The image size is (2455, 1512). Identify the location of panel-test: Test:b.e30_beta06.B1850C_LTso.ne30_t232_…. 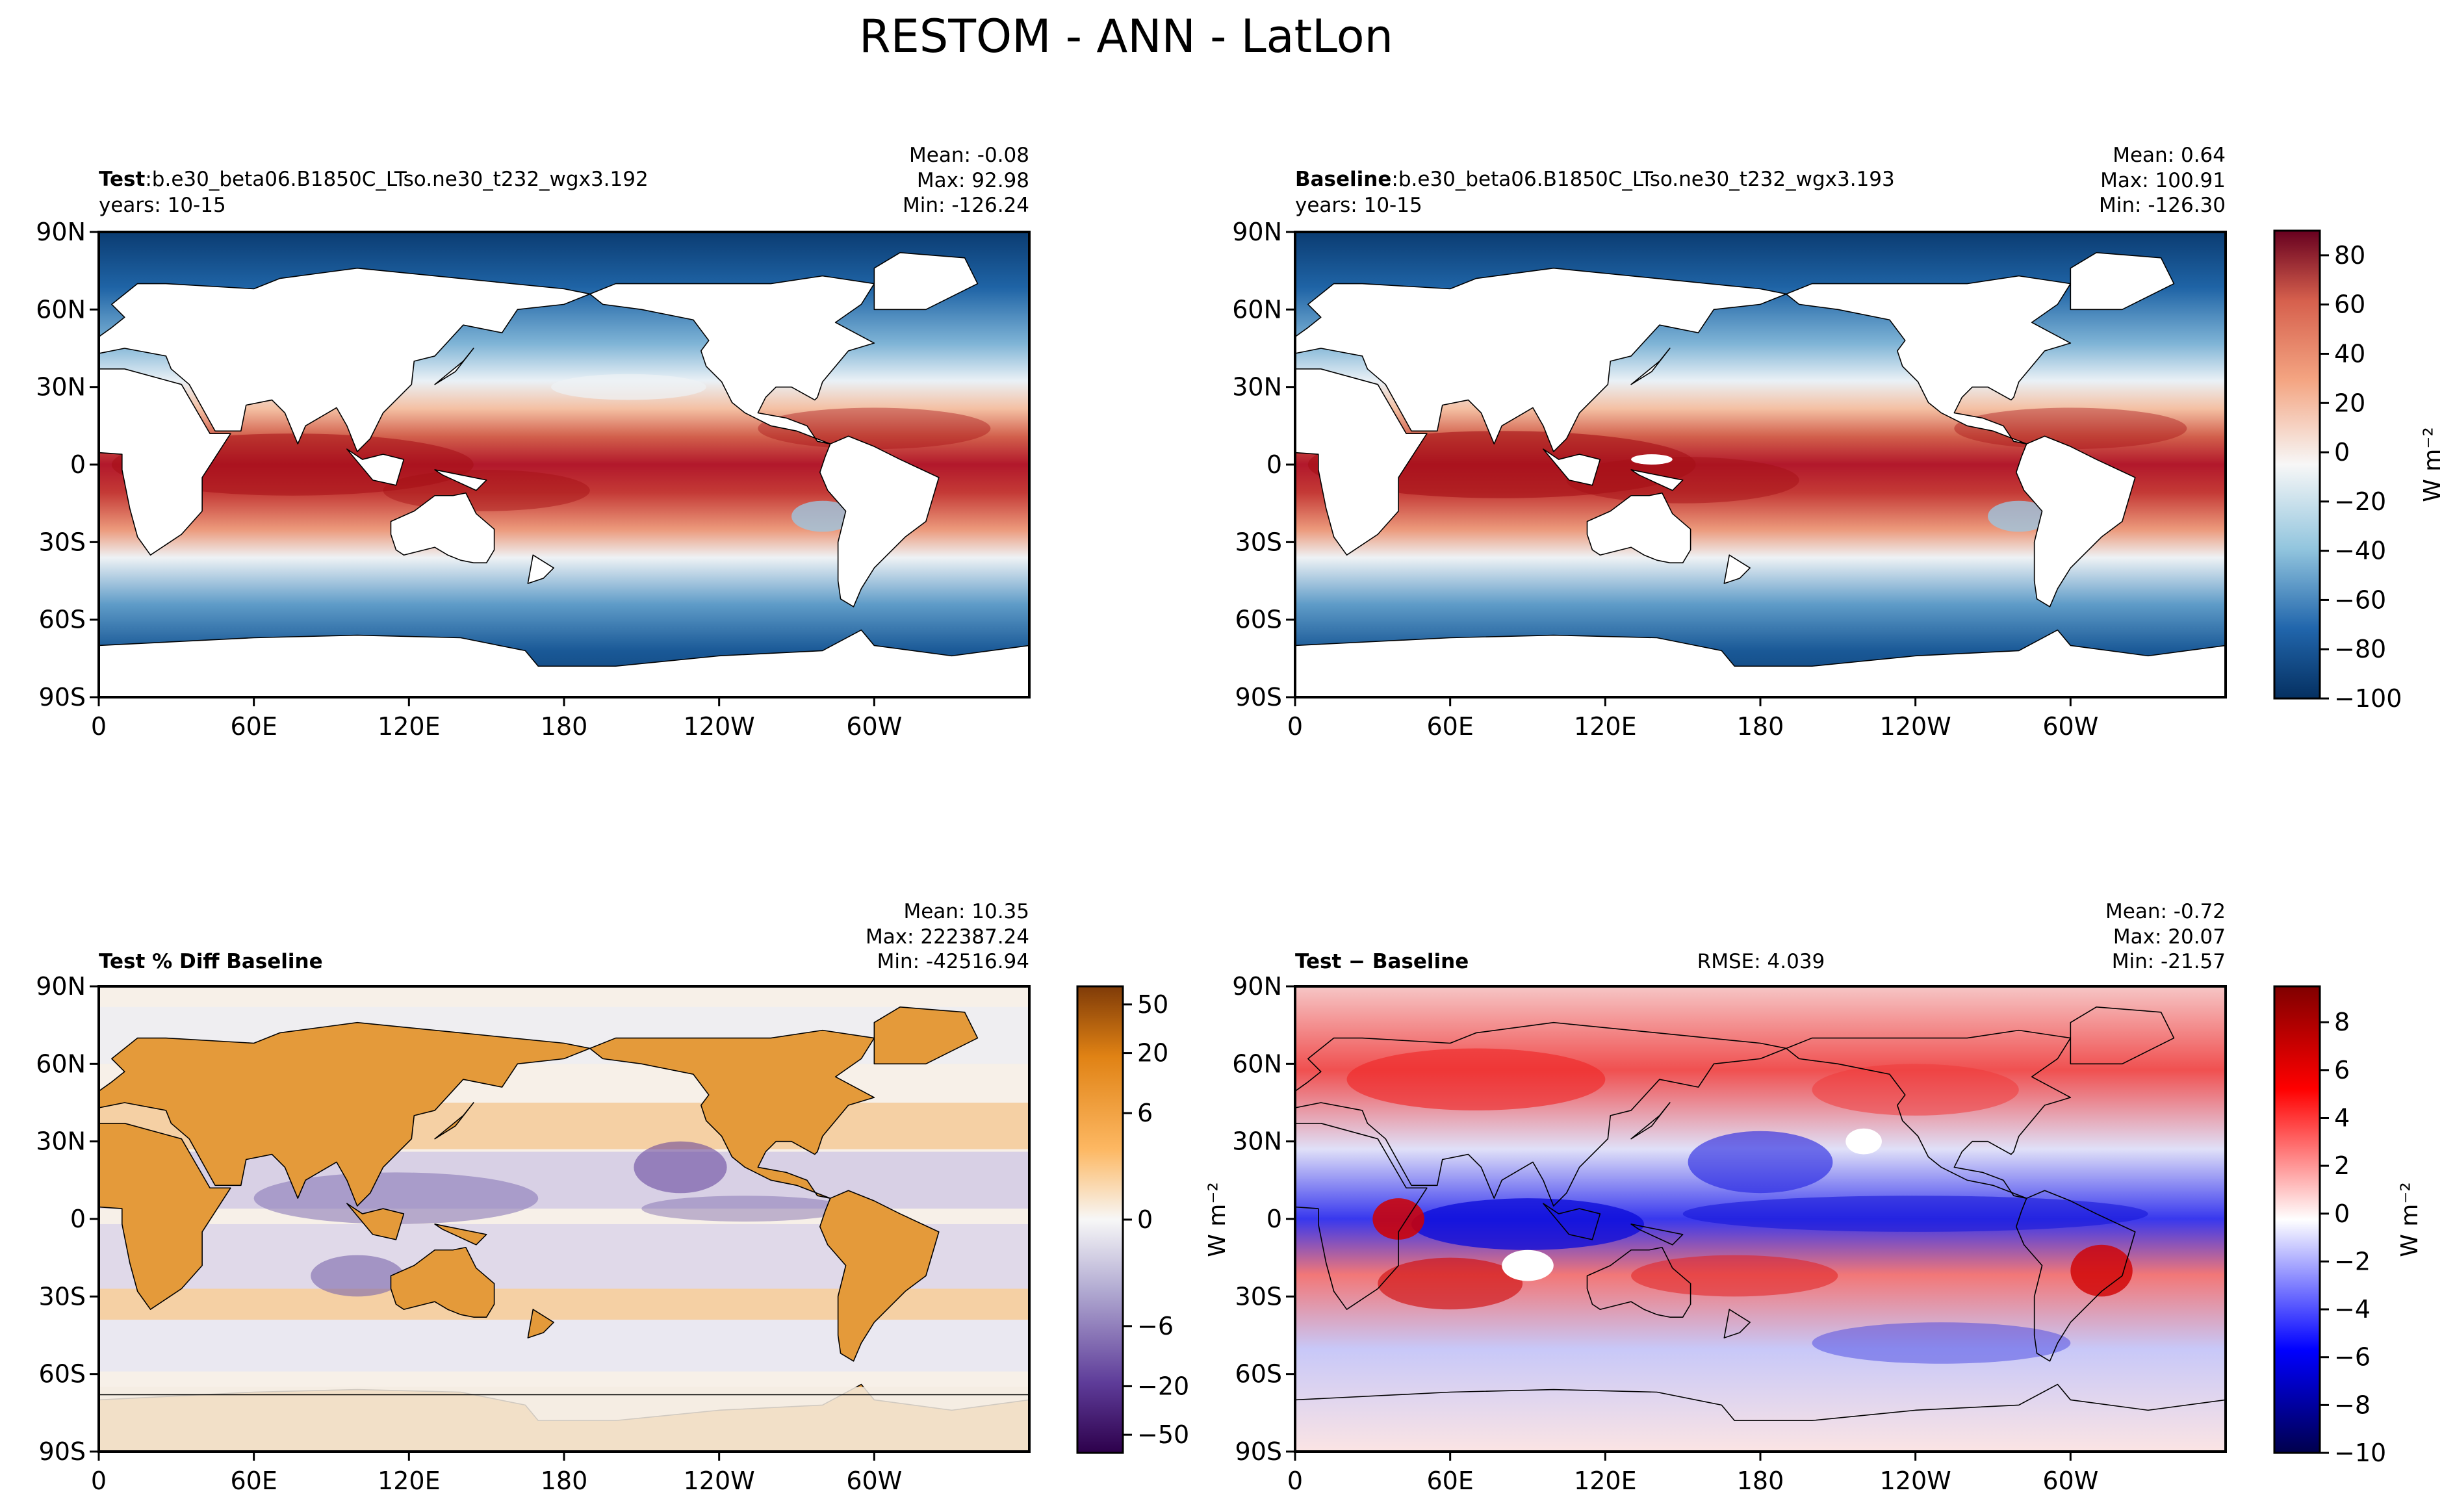
(564, 421).